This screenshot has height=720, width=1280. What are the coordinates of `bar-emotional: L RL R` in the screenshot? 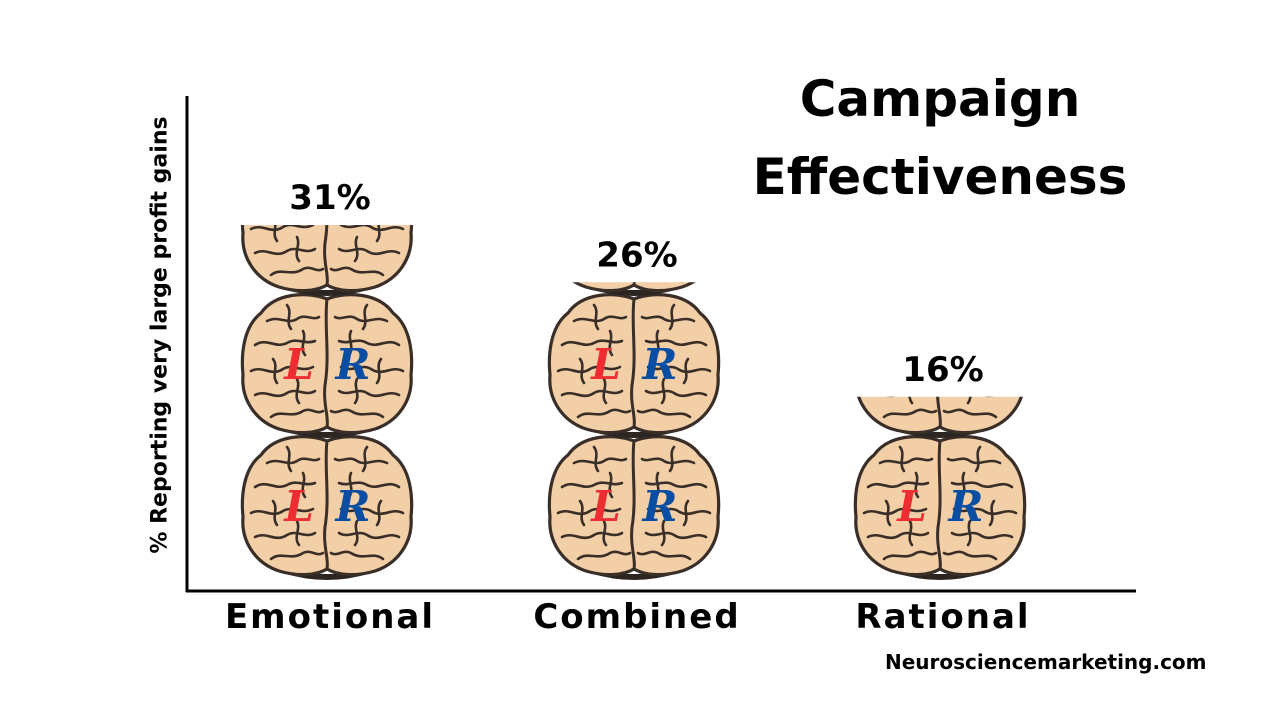 It's located at (327, 402).